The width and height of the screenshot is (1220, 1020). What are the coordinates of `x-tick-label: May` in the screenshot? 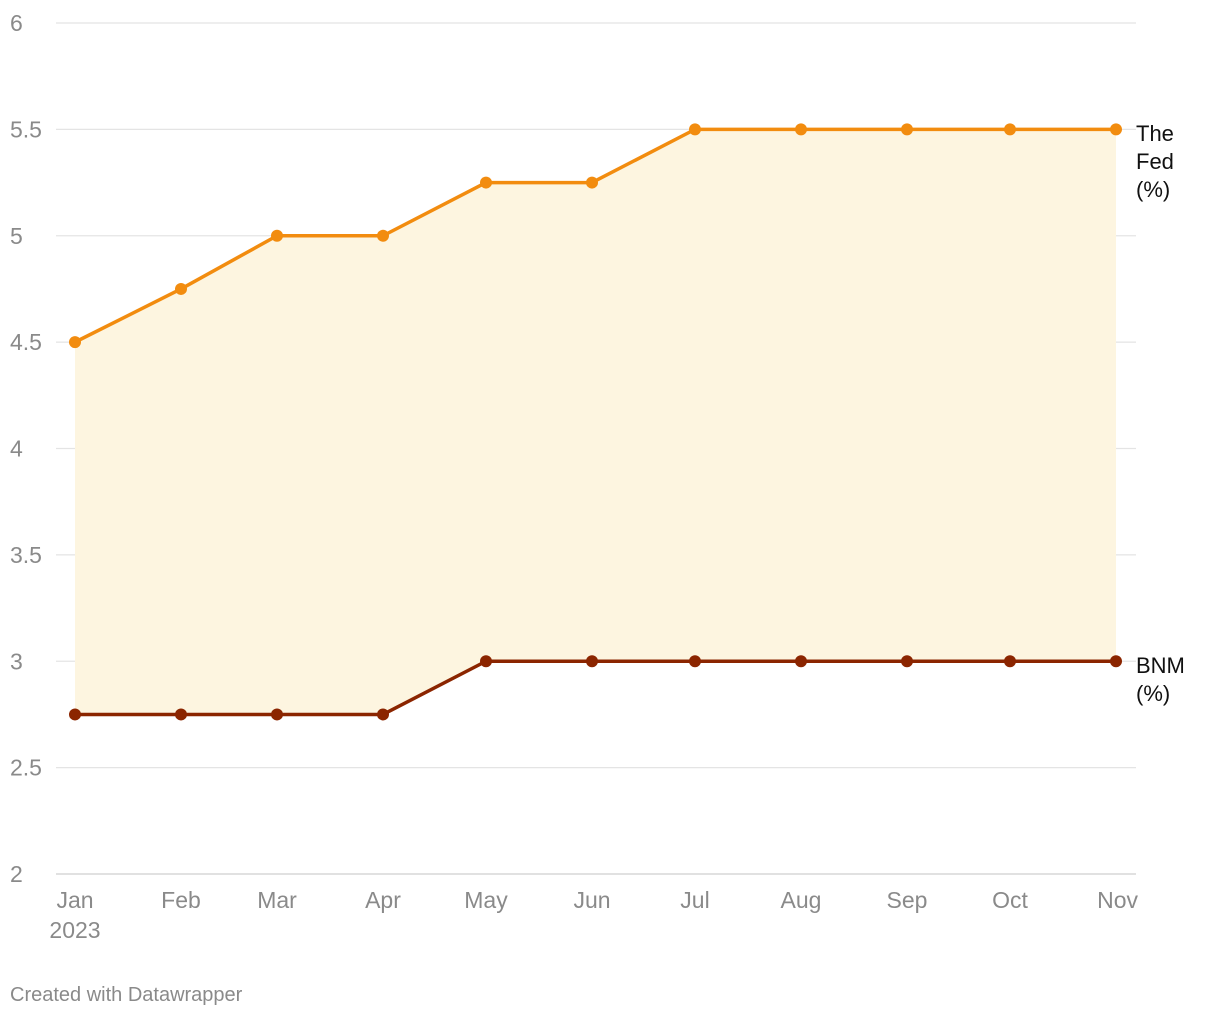 It's located at (486, 900).